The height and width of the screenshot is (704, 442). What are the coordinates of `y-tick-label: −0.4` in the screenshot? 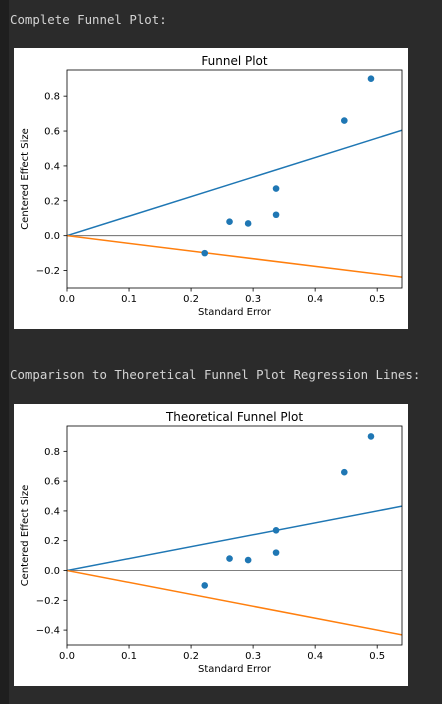 It's located at (48, 631).